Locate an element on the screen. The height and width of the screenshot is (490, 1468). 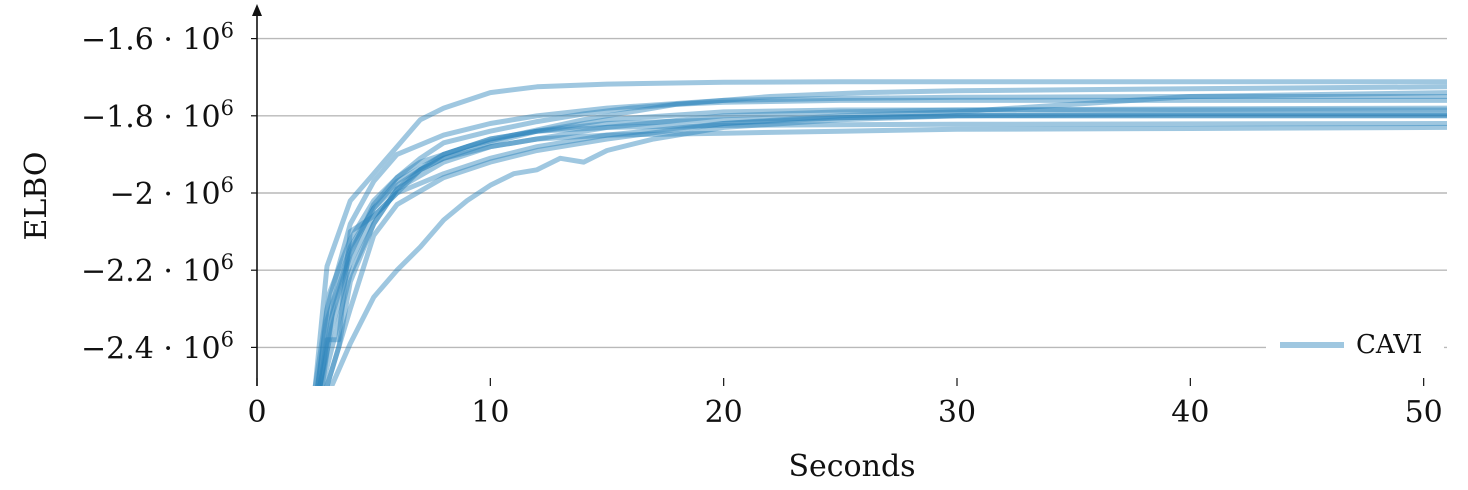
y-tick-label-3: −1.8 · 10⁶ is located at coordinates (157, 115).